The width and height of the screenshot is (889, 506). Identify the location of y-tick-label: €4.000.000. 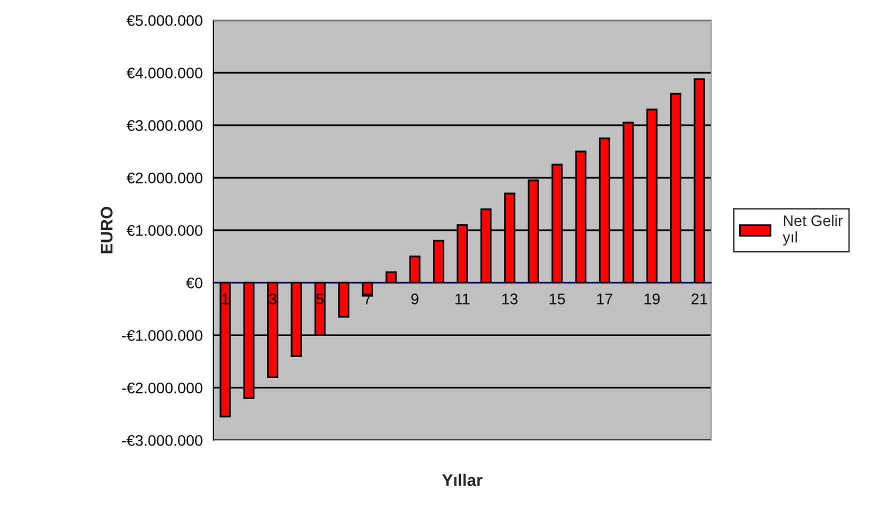
(164, 73).